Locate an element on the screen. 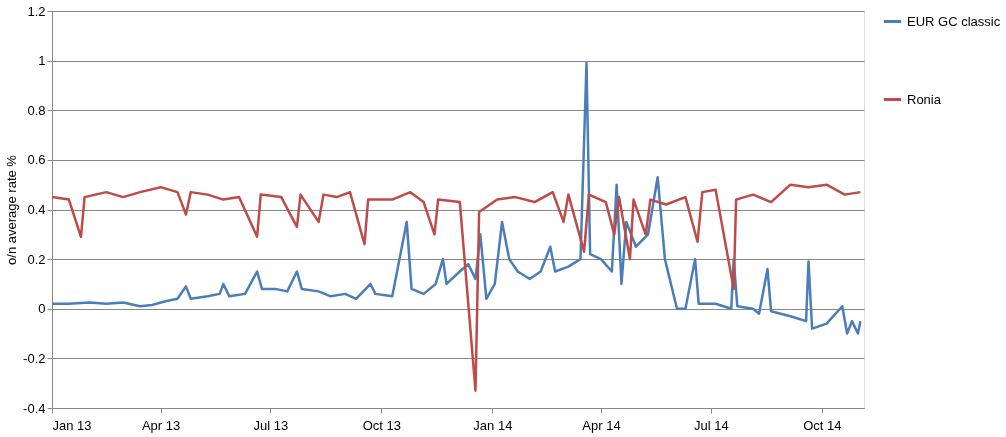 This screenshot has width=1006, height=437. y-axis-title: o/n average rate % is located at coordinates (12, 209).